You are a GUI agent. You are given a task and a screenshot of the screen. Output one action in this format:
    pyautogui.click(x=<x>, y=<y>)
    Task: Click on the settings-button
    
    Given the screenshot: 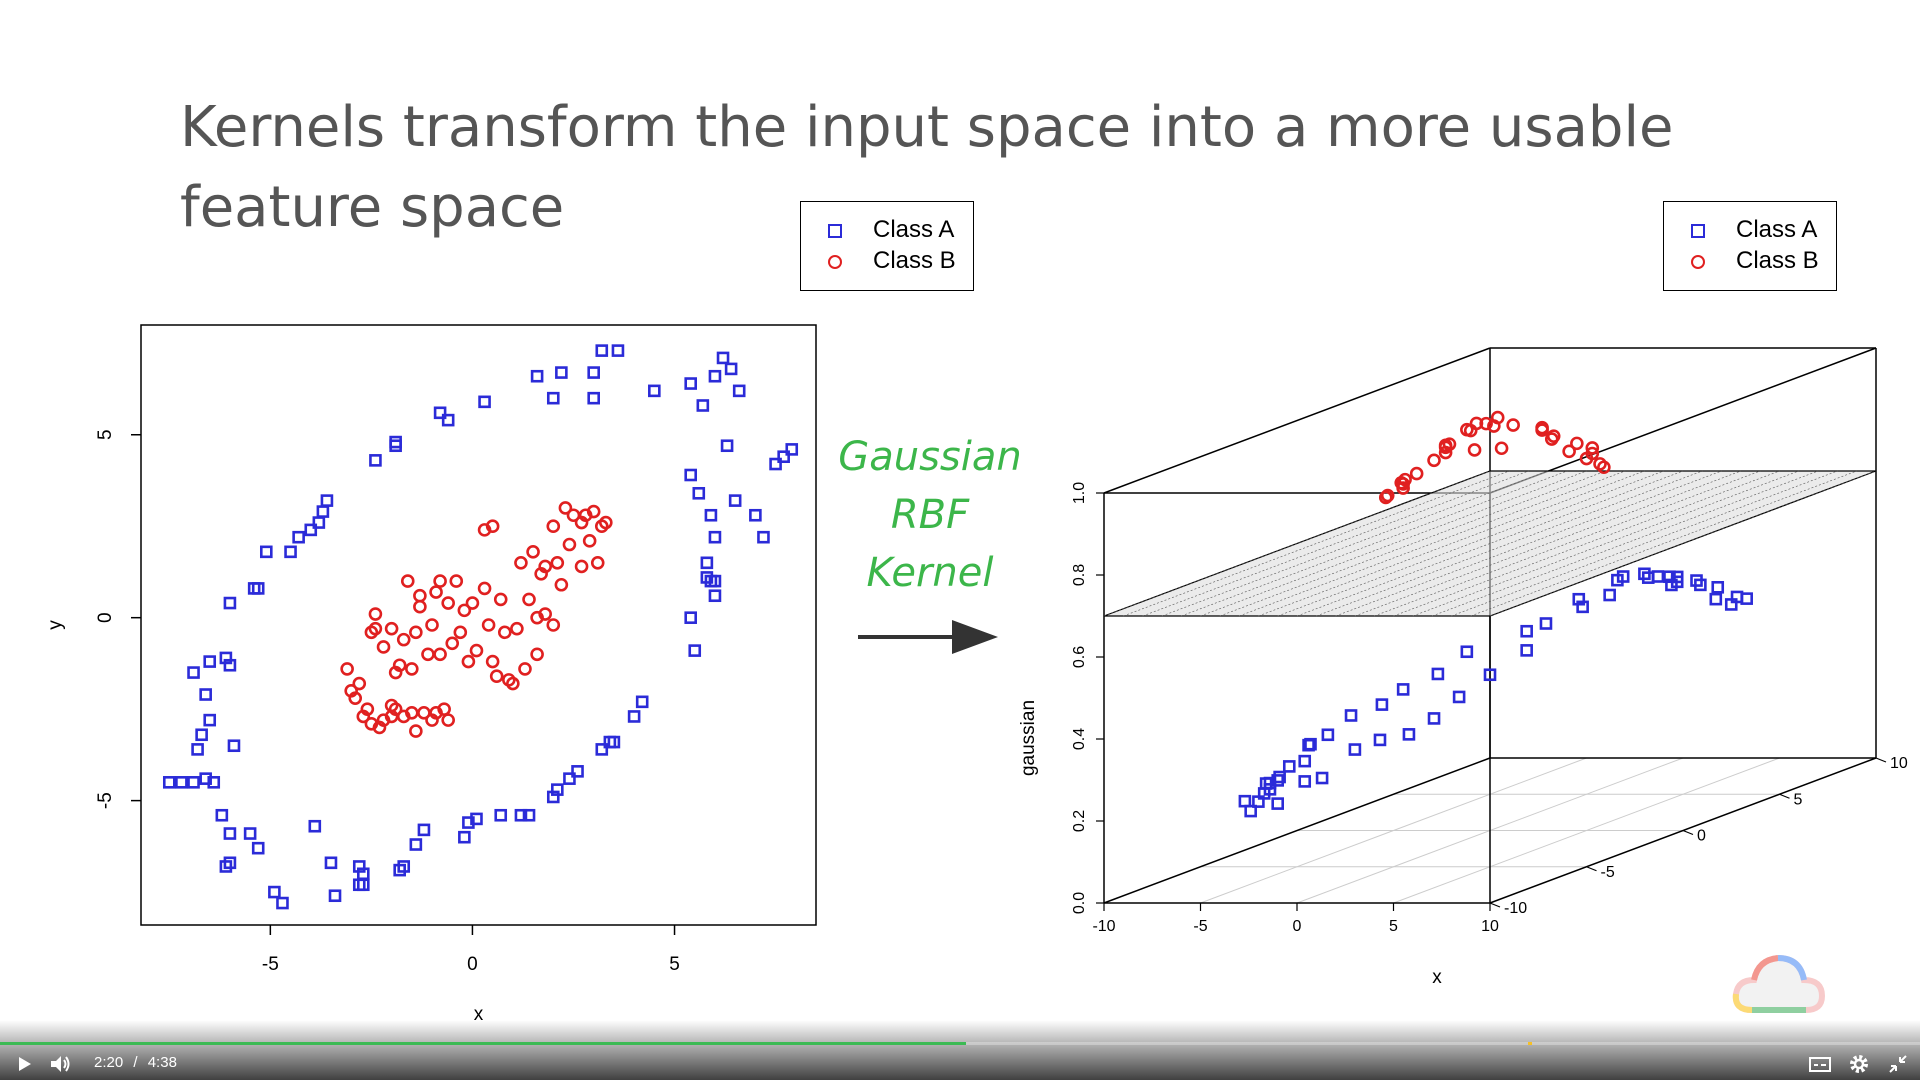 What is the action you would take?
    pyautogui.click(x=1859, y=1064)
    